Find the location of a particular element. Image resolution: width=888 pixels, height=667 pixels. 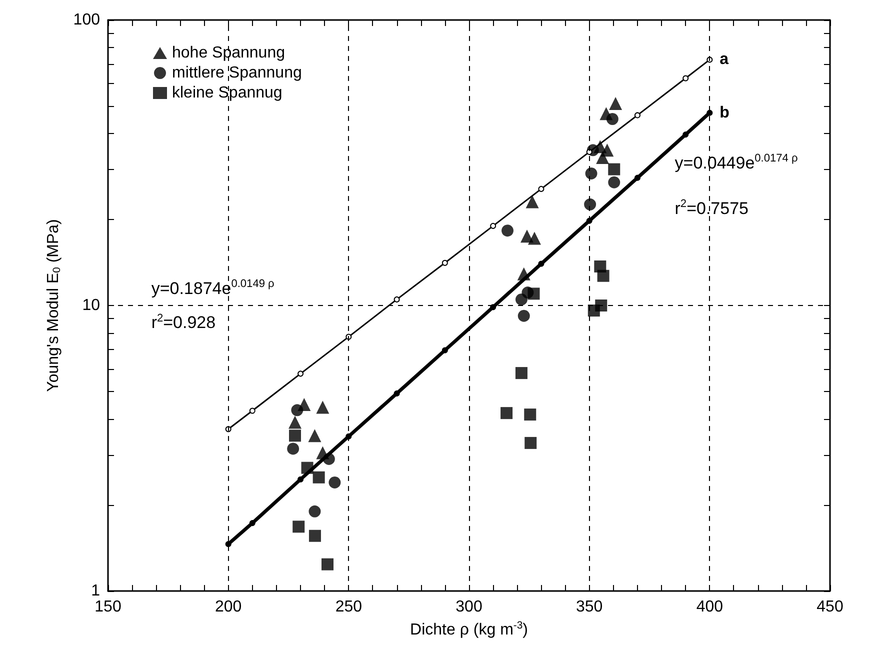

x-tick-label: 200 is located at coordinates (228, 607).